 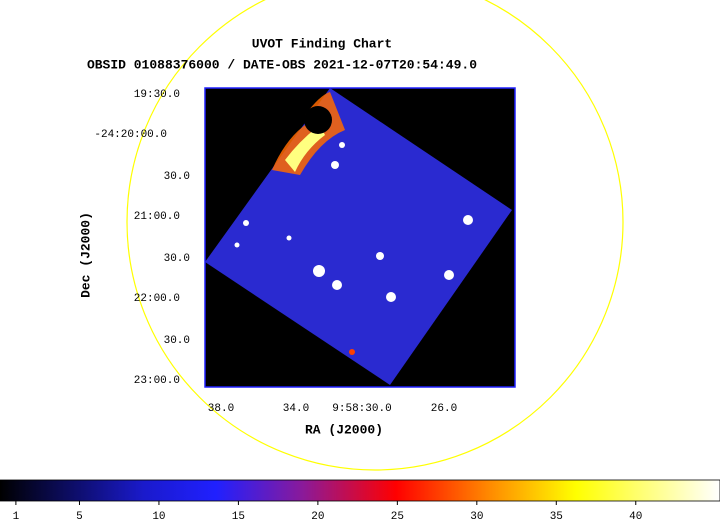 I want to click on bright-core, so click(x=305, y=148).